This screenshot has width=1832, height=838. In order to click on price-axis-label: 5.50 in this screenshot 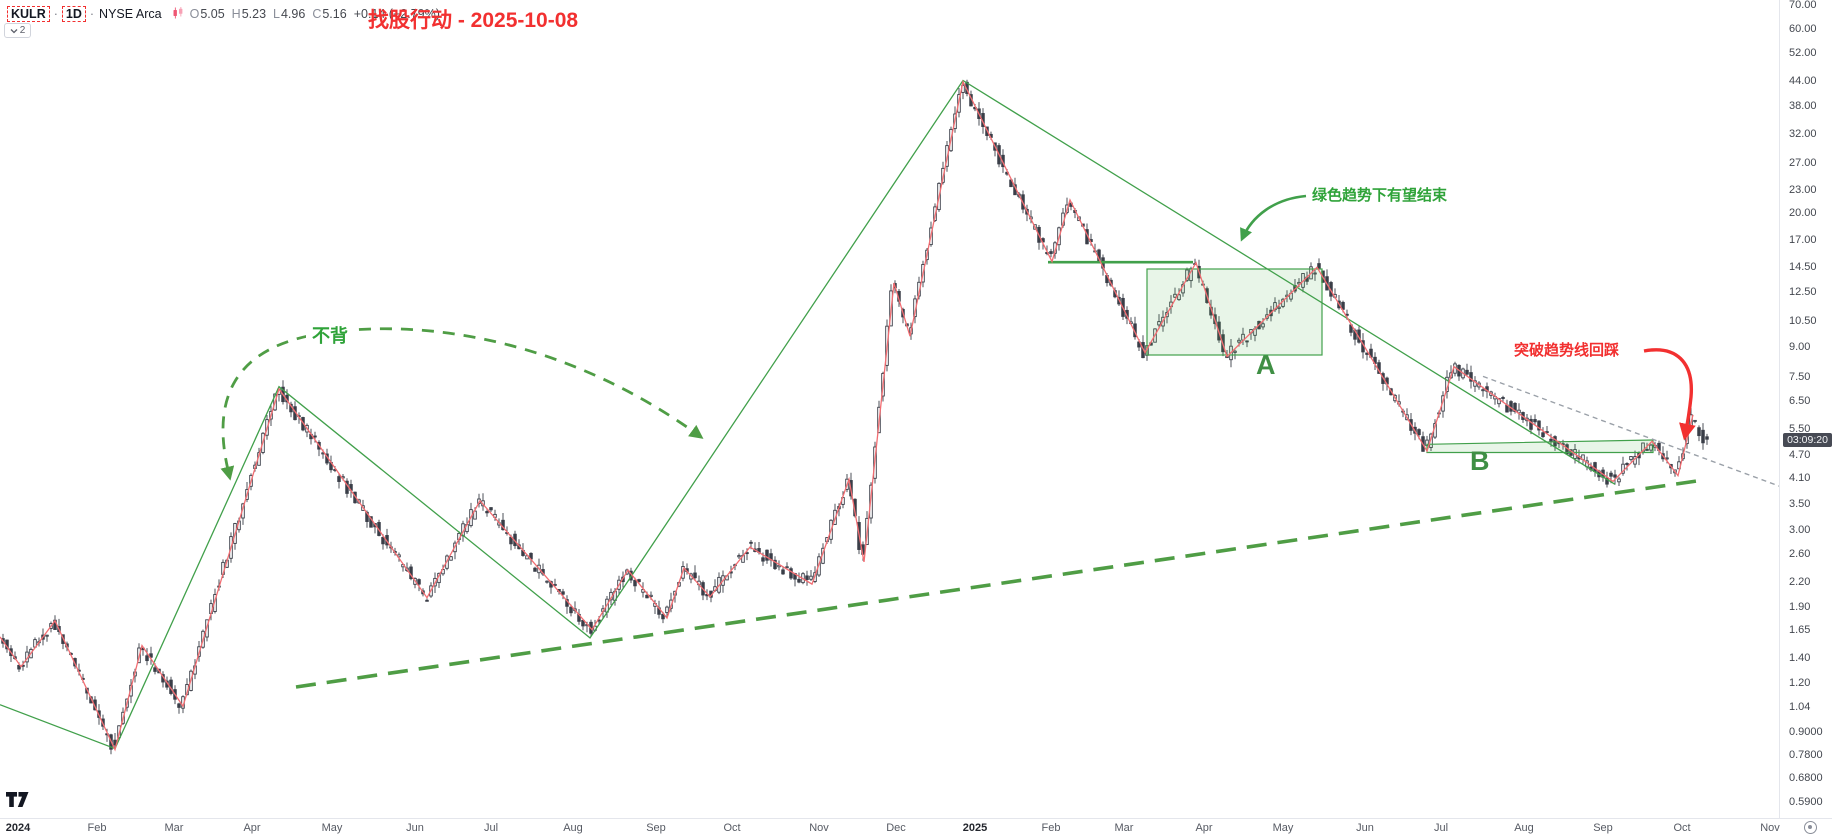, I will do `click(1800, 428)`.